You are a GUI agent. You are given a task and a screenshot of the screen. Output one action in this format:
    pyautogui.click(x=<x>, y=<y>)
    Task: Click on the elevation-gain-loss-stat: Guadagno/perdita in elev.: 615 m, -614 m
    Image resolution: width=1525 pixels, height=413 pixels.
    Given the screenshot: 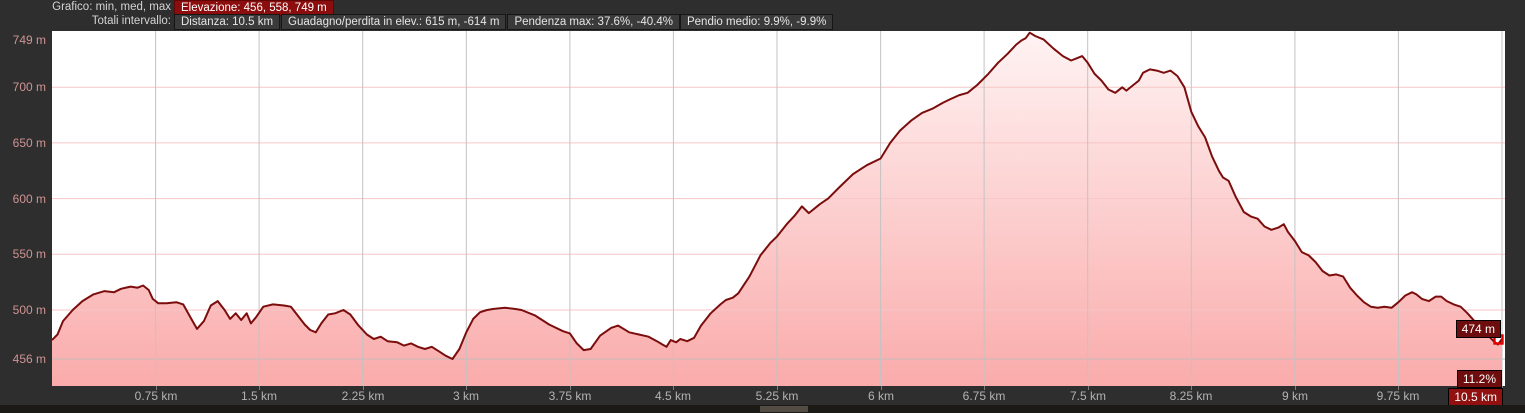 What is the action you would take?
    pyautogui.click(x=394, y=22)
    